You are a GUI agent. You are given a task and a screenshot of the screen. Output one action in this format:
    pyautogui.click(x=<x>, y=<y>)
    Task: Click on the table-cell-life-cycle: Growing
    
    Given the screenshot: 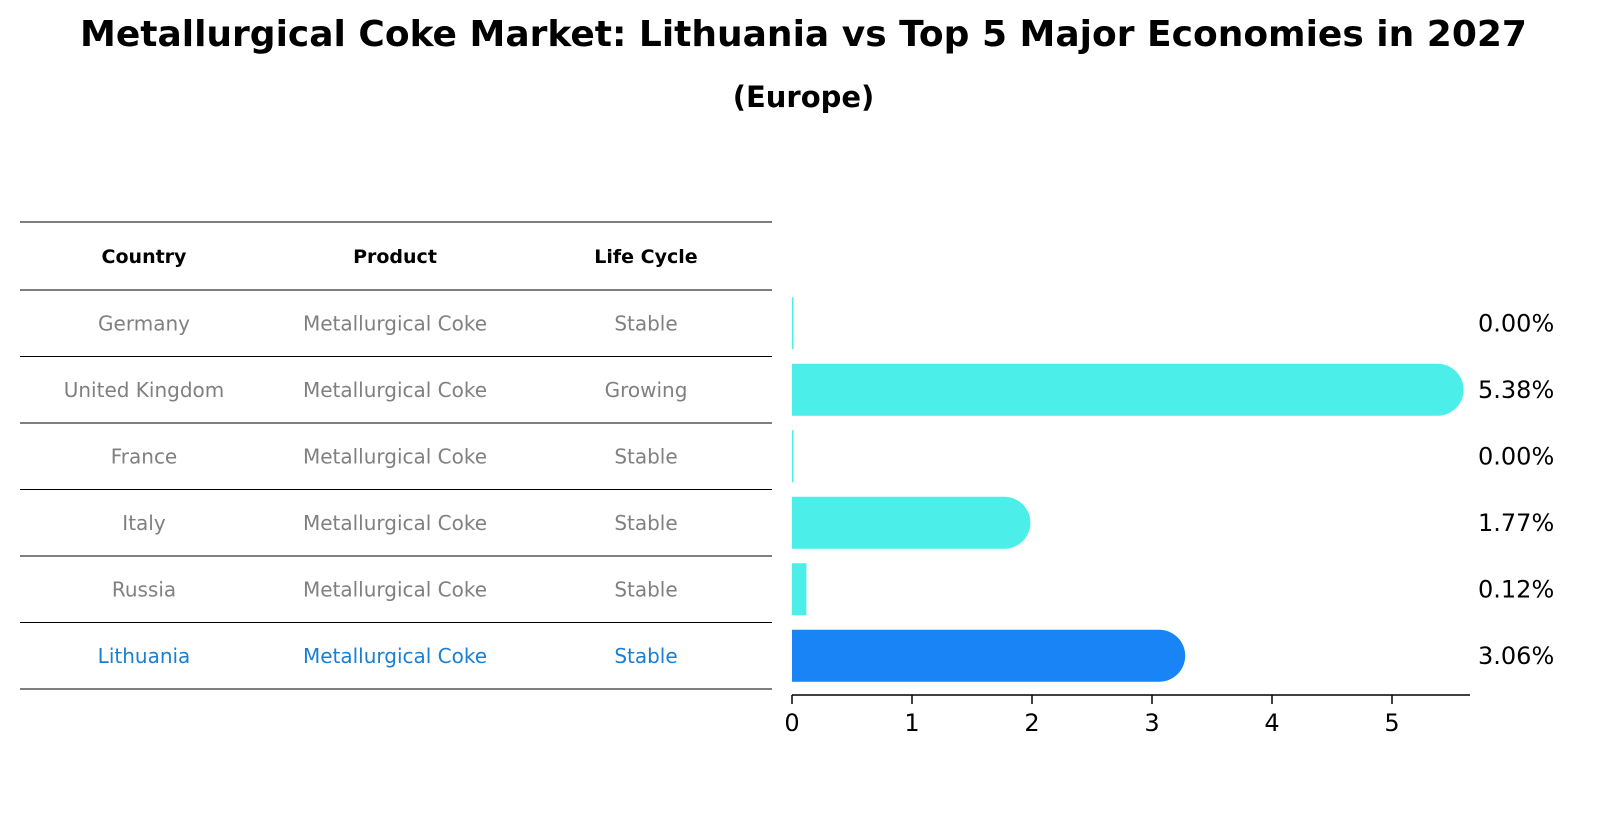 What is the action you would take?
    pyautogui.click(x=646, y=390)
    